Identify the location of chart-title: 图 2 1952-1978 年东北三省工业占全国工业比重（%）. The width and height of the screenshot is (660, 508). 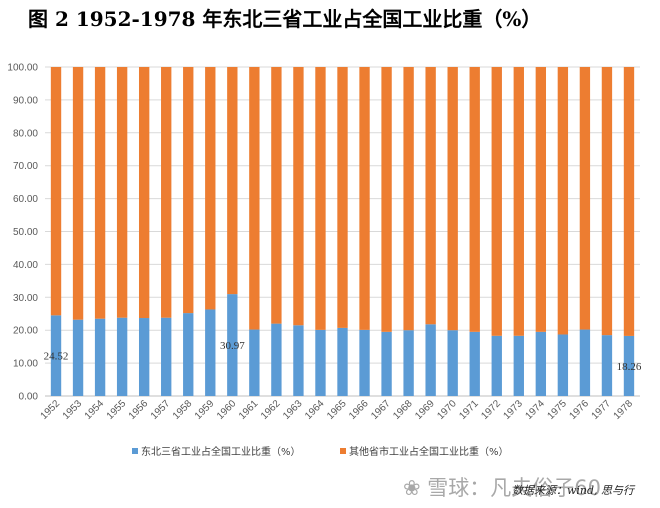
(285, 19).